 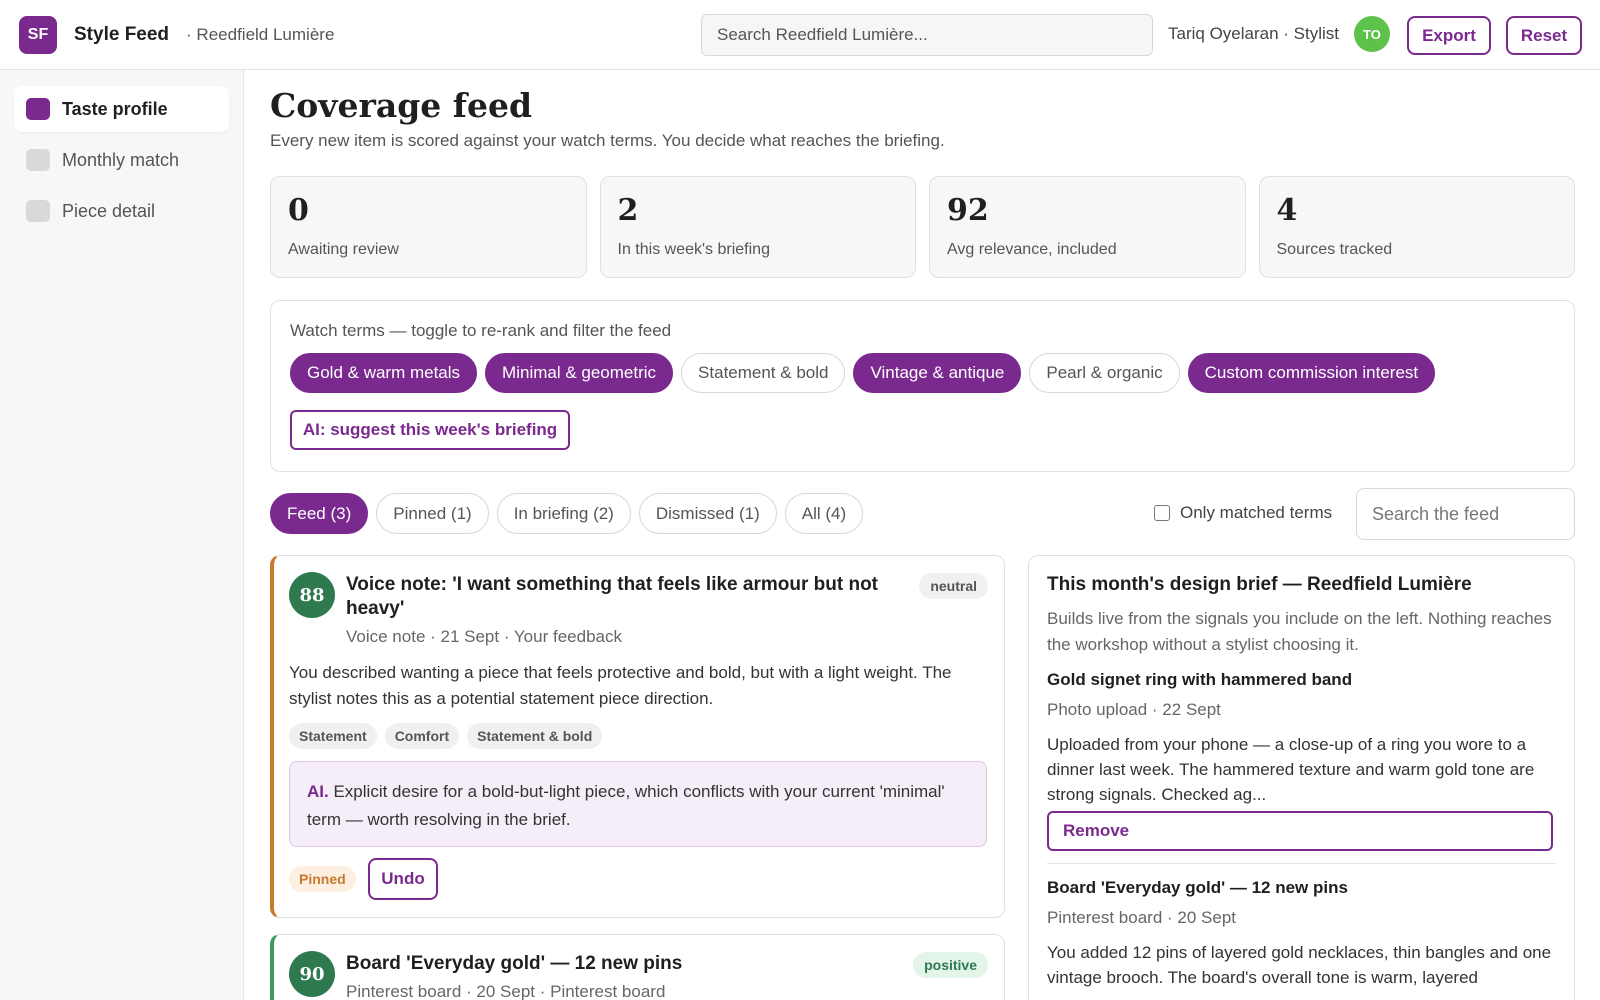 What do you see at coordinates (953, 586) in the screenshot?
I see `sentiment-badge: neutral` at bounding box center [953, 586].